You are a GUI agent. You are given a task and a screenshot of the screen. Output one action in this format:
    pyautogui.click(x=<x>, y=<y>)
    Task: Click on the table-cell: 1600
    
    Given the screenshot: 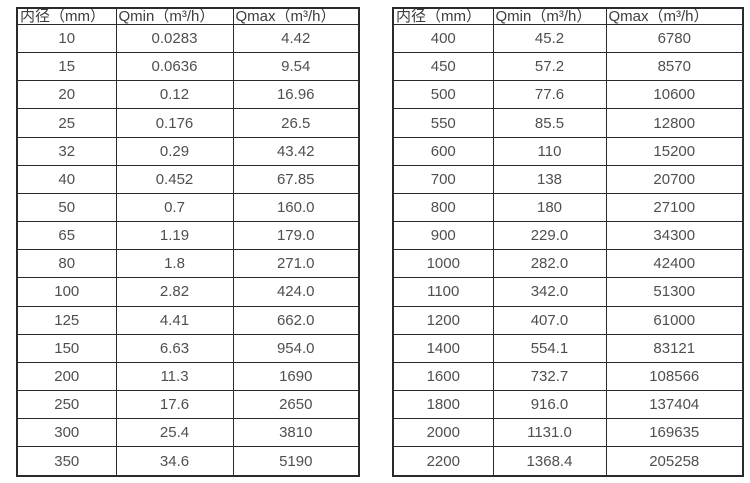 What is the action you would take?
    pyautogui.click(x=443, y=376)
    